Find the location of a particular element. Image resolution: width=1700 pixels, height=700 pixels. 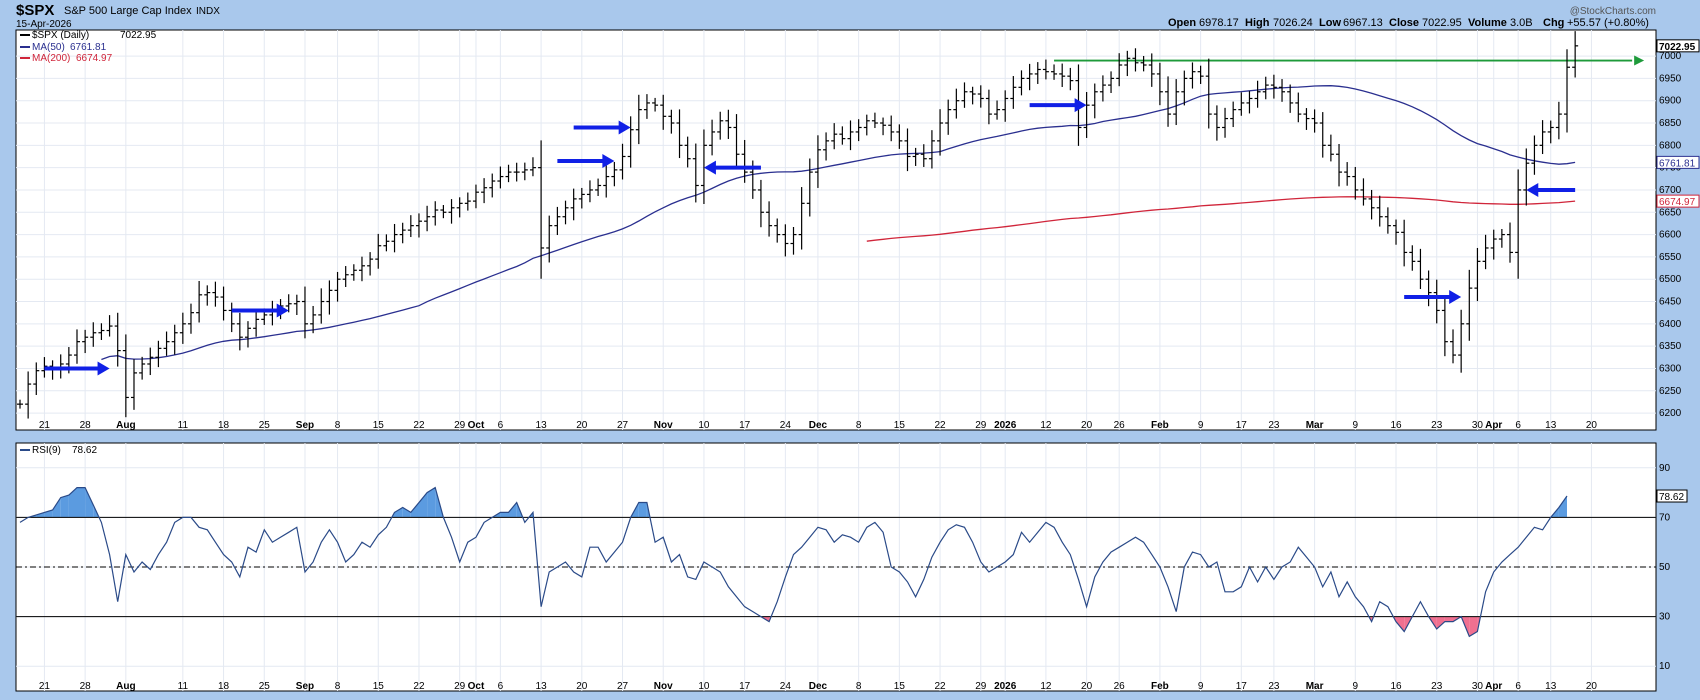

price-y-tick-label: 6950 is located at coordinates (1670, 78).